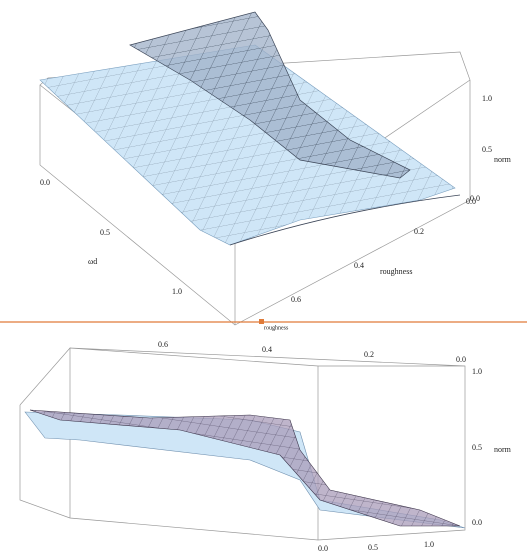  I want to click on handle, so click(261, 321).